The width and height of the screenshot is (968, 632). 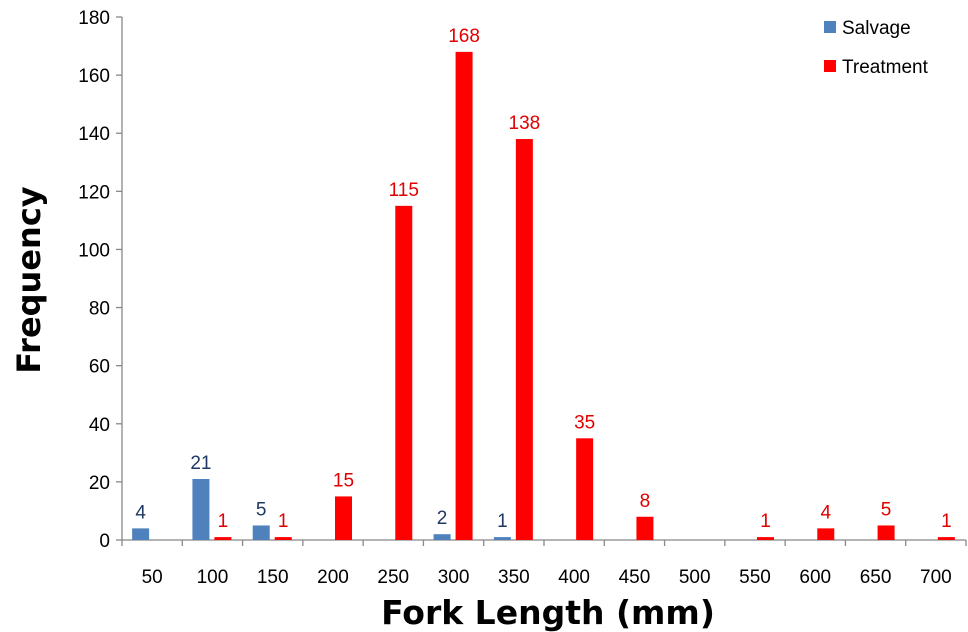 What do you see at coordinates (94, 192) in the screenshot?
I see `y-tick-label: 120` at bounding box center [94, 192].